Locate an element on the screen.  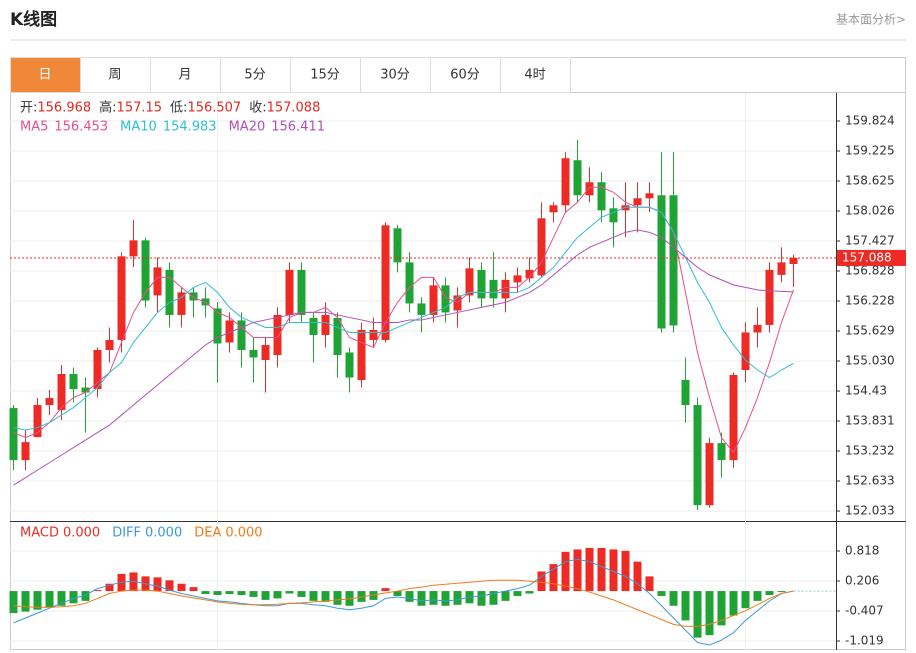
tab-label: 15分 is located at coordinates (325, 75).